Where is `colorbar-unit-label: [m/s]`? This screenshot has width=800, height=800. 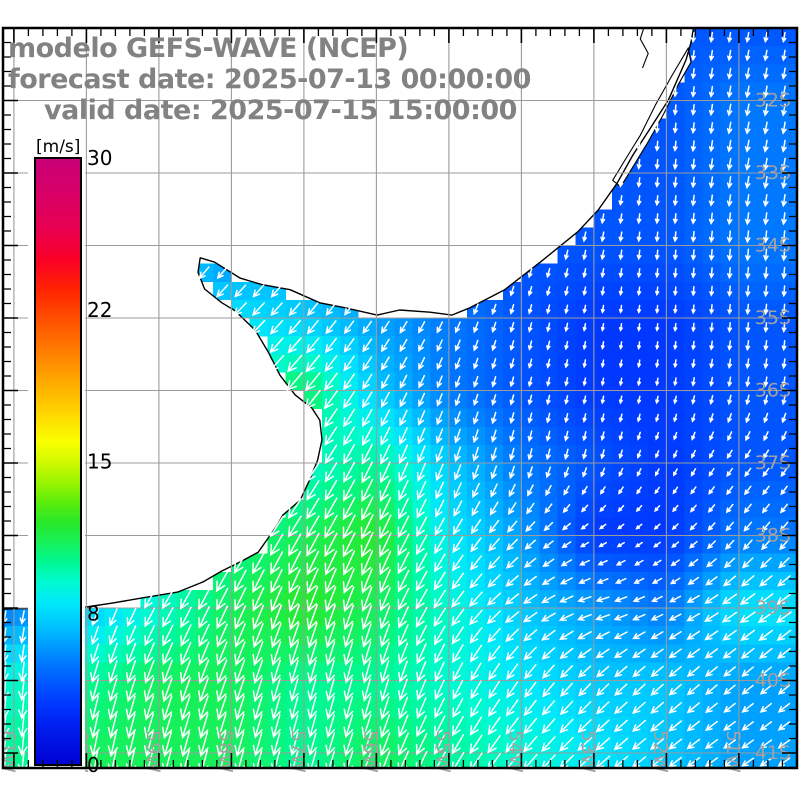 colorbar-unit-label: [m/s] is located at coordinates (58, 147).